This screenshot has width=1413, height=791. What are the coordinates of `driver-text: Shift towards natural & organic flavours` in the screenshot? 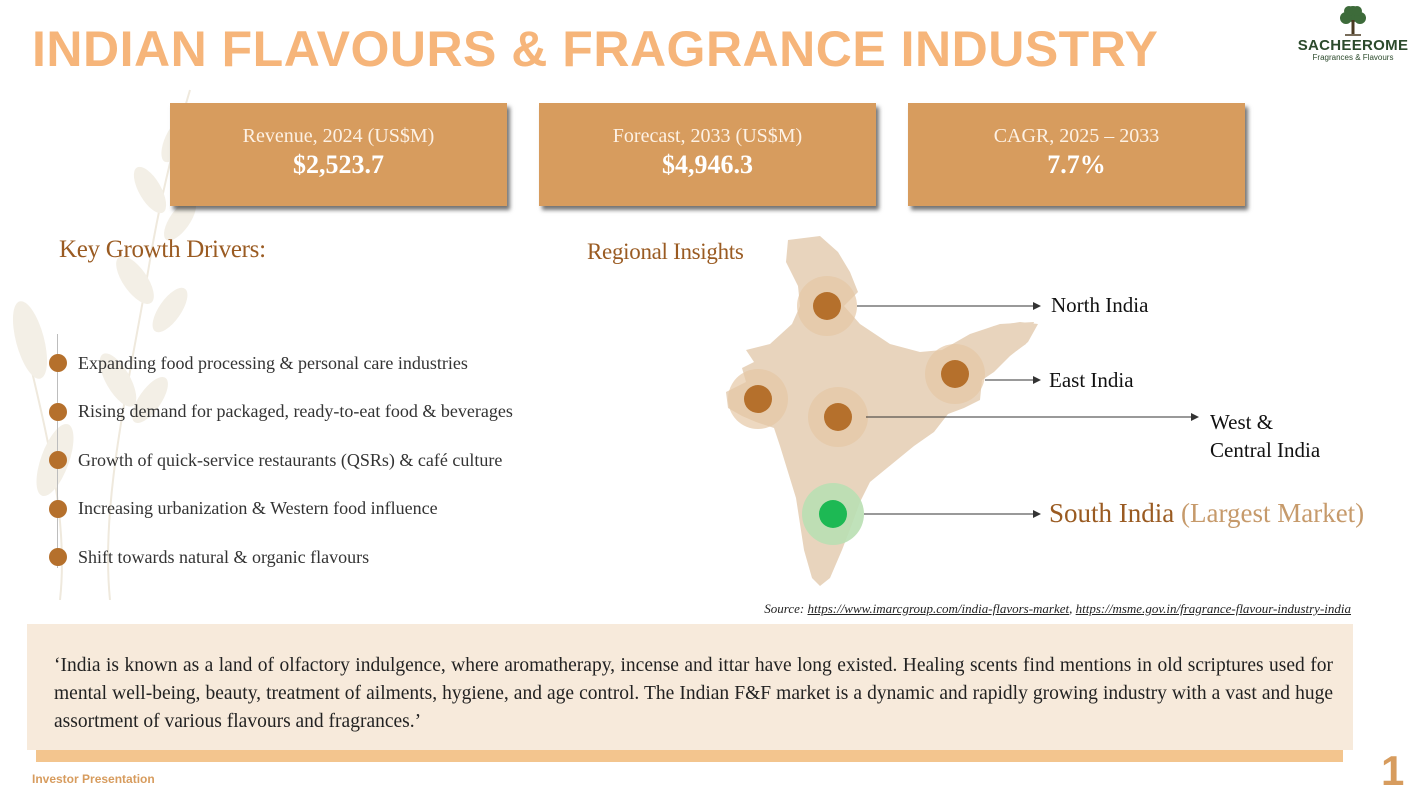 It's located at (224, 556).